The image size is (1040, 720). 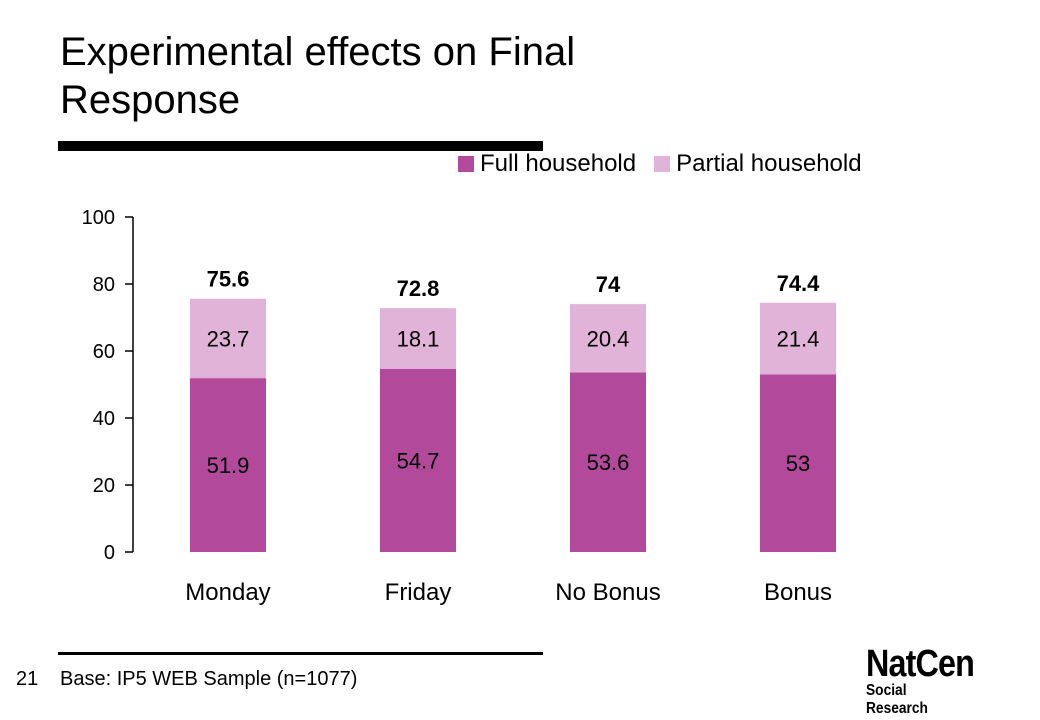 I want to click on legend-swatch-partial, so click(x=662, y=164).